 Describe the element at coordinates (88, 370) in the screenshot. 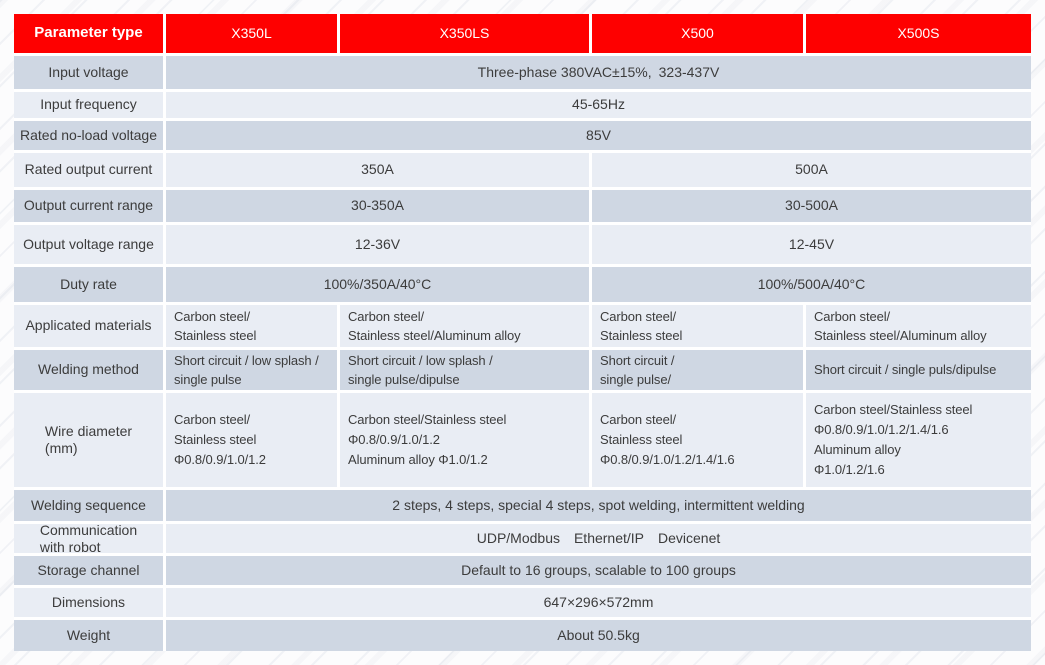

I see `row-label-welding-method: Welding method` at that location.